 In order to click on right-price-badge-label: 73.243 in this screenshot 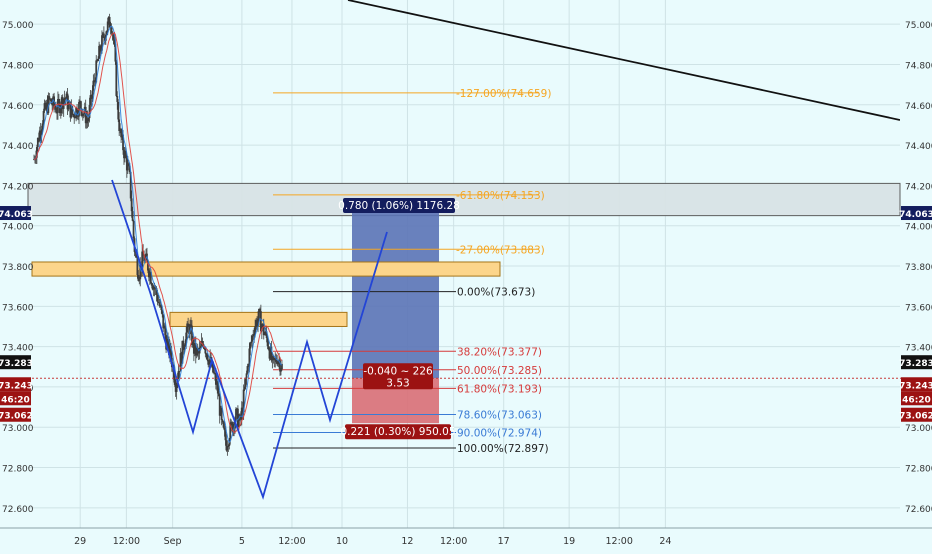, I will do `click(915, 386)`.